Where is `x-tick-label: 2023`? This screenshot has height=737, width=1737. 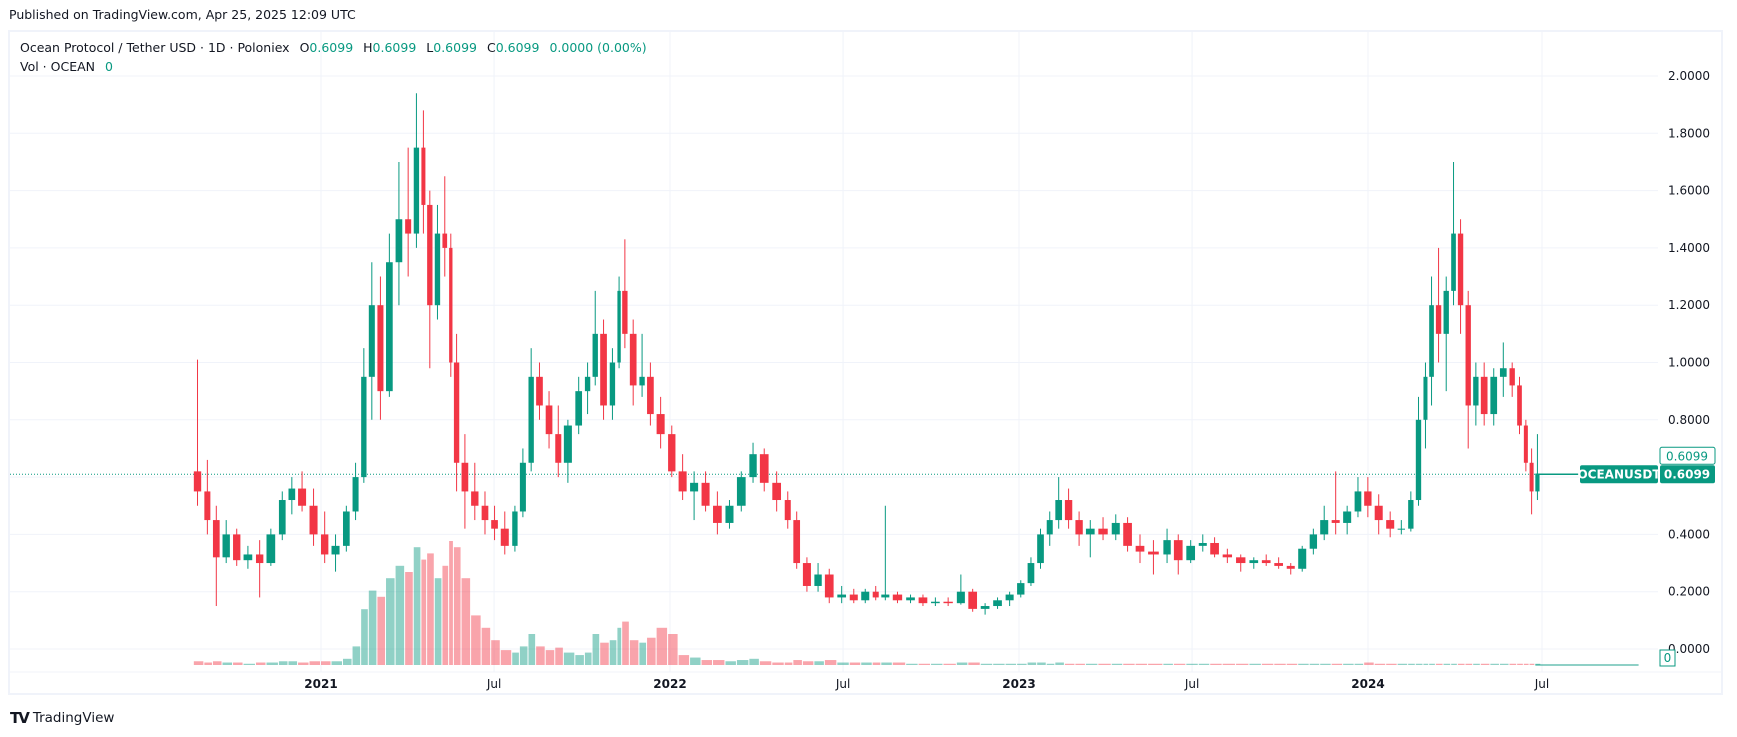 x-tick-label: 2023 is located at coordinates (1018, 684).